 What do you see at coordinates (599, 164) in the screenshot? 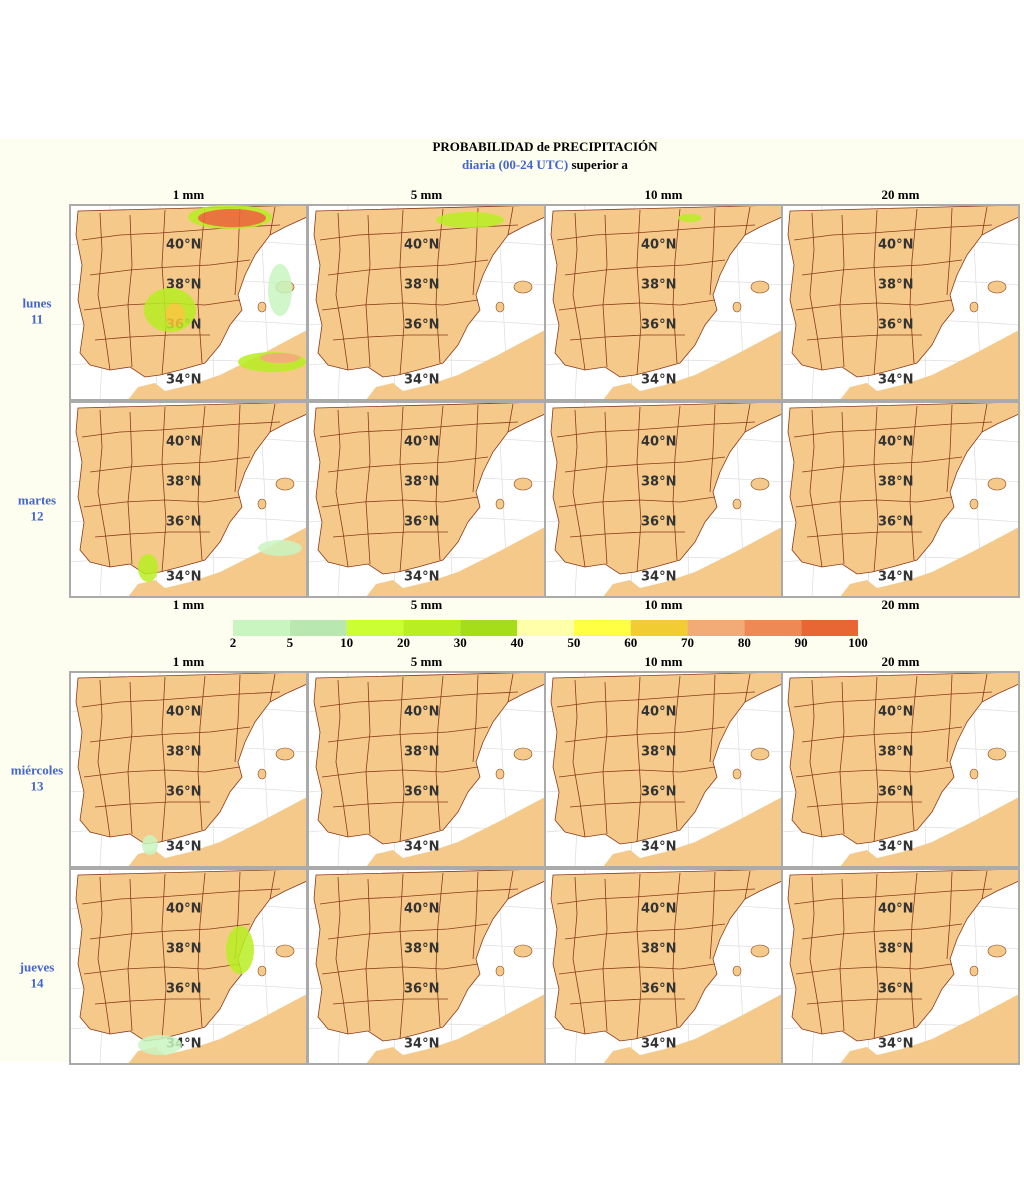
I see `subtitle-rest: superior a` at bounding box center [599, 164].